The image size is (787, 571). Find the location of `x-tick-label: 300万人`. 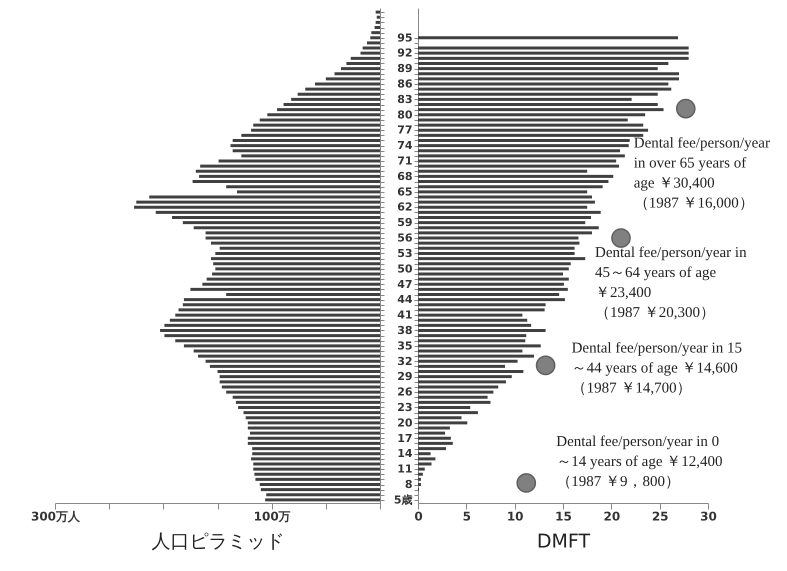

x-tick-label: 300万人 is located at coordinates (56, 517).